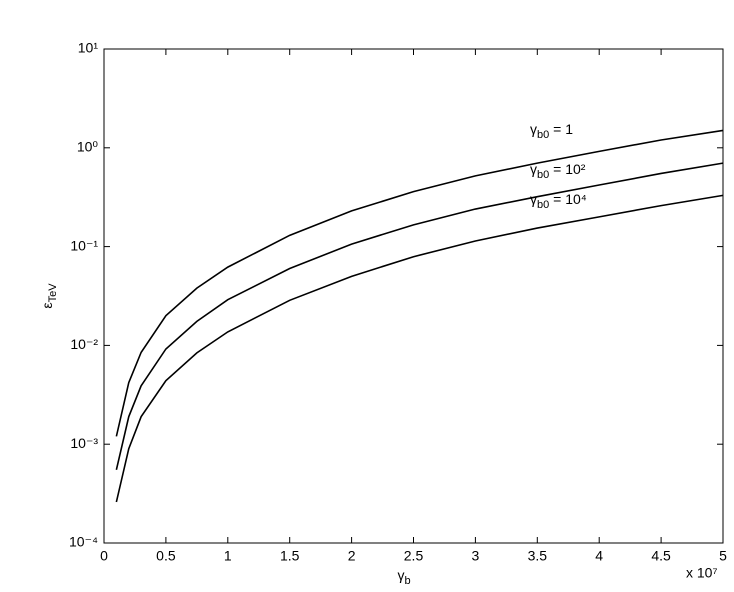  What do you see at coordinates (352, 556) in the screenshot?
I see `x-tick-label: 2` at bounding box center [352, 556].